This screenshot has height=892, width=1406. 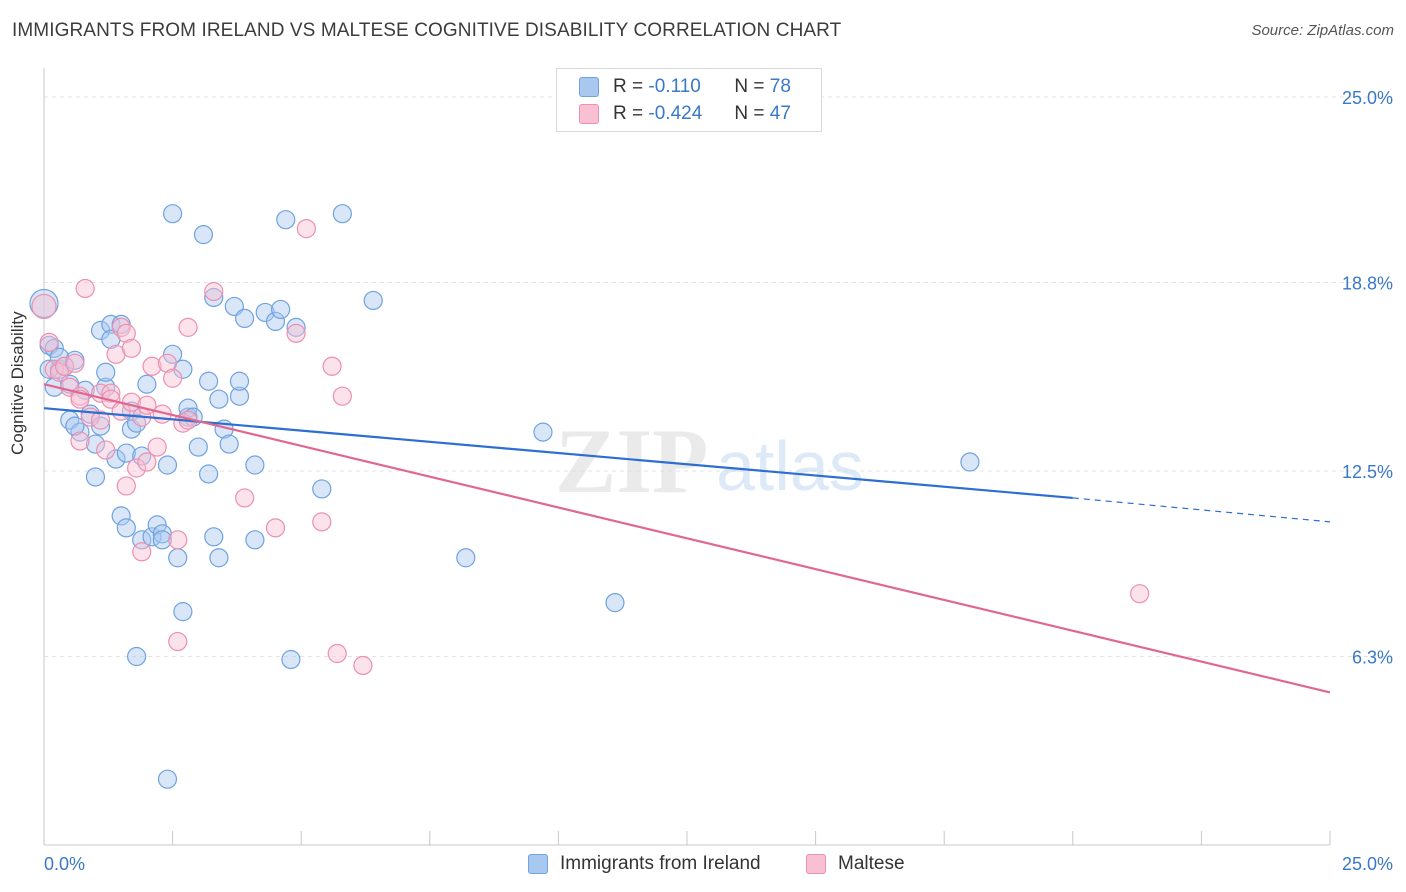 I want to click on y-axis-label: Cognitive Disability, so click(x=17, y=383).